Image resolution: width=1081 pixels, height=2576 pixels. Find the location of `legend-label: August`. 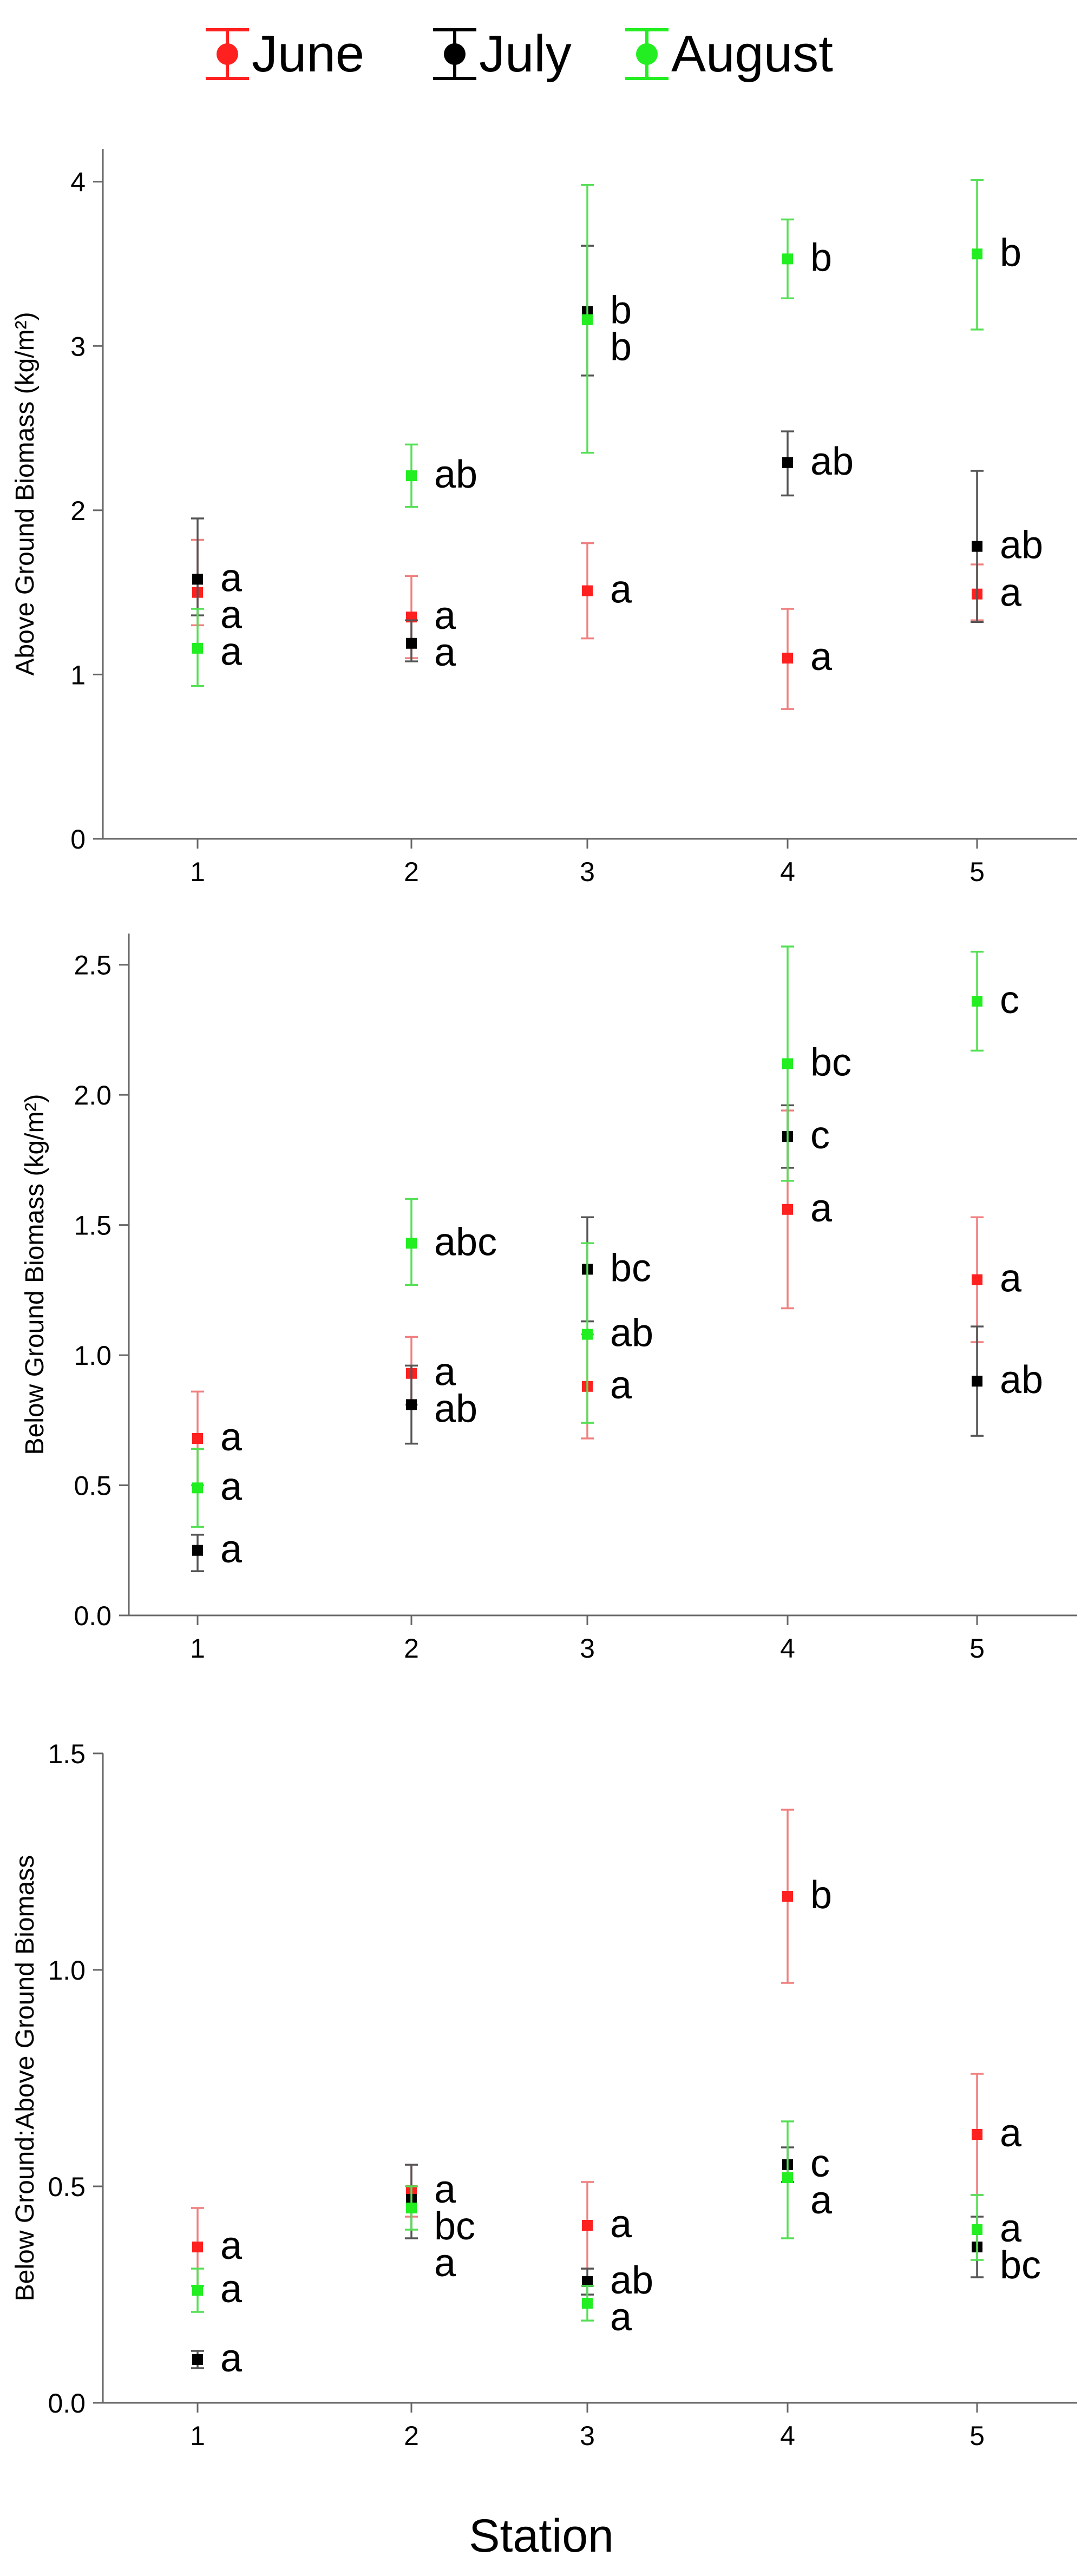

legend-label: August is located at coordinates (752, 54).